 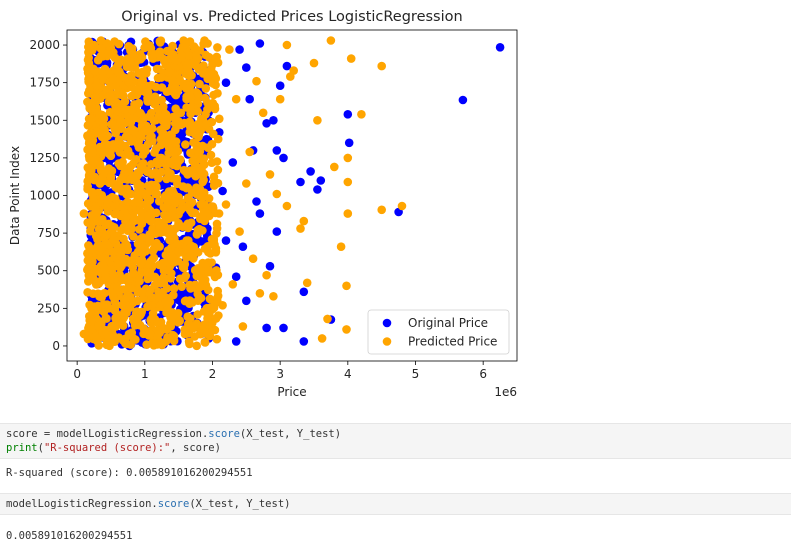 I want to click on code-line: print("R-squared (score):", score), so click(x=395, y=448).